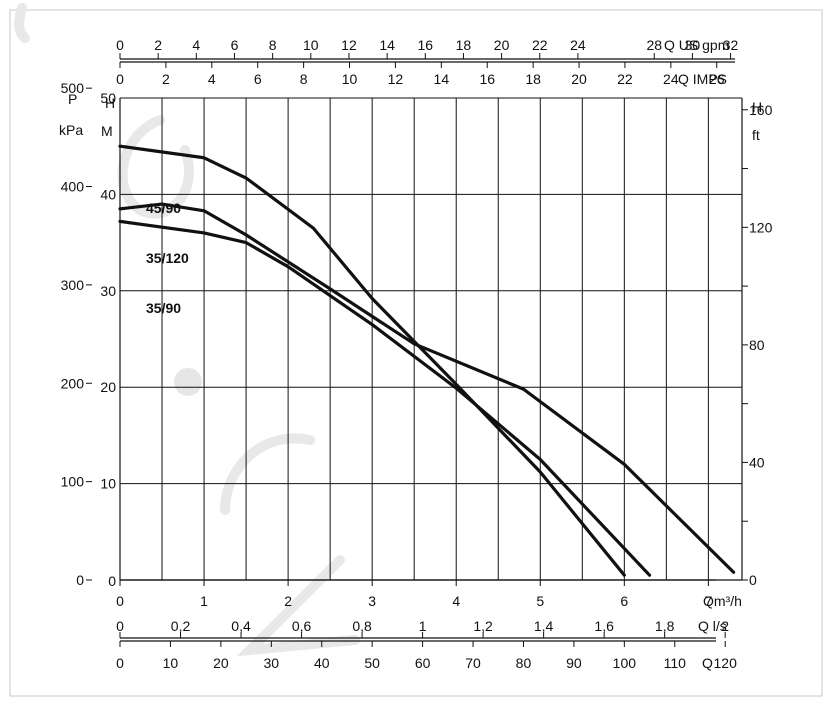 Image resolution: width=832 pixels, height=711 pixels. I want to click on x-axis-imp-gpm-tick-label: 22, so click(625, 79).